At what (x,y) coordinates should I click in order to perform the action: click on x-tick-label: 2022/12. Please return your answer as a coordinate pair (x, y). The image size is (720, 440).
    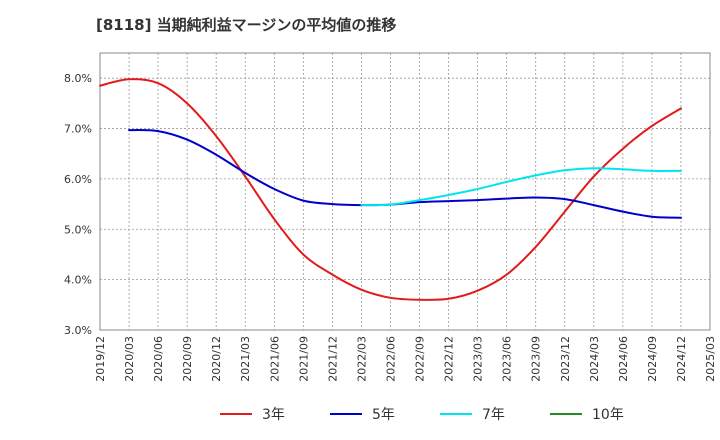
    Looking at the image, I should click on (449, 359).